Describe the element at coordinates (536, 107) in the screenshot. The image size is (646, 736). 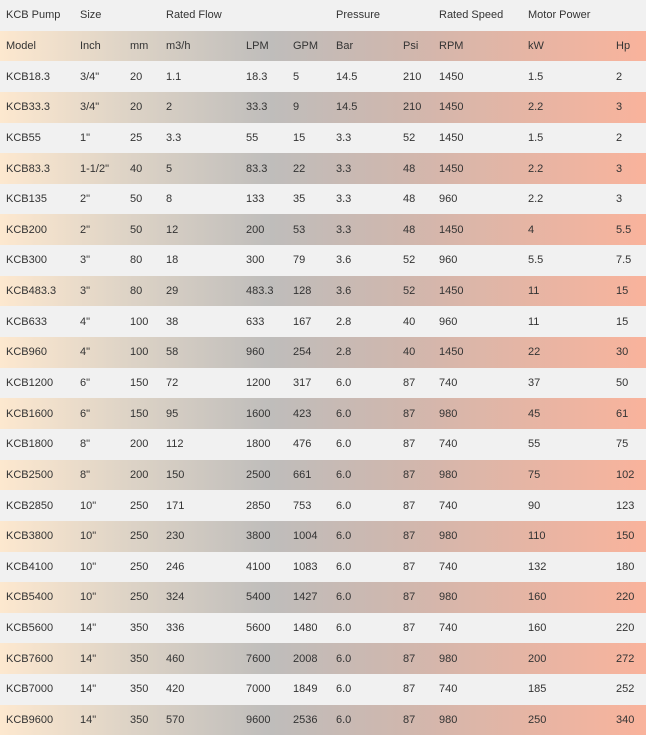
I see `table-cell: 2.2` at that location.